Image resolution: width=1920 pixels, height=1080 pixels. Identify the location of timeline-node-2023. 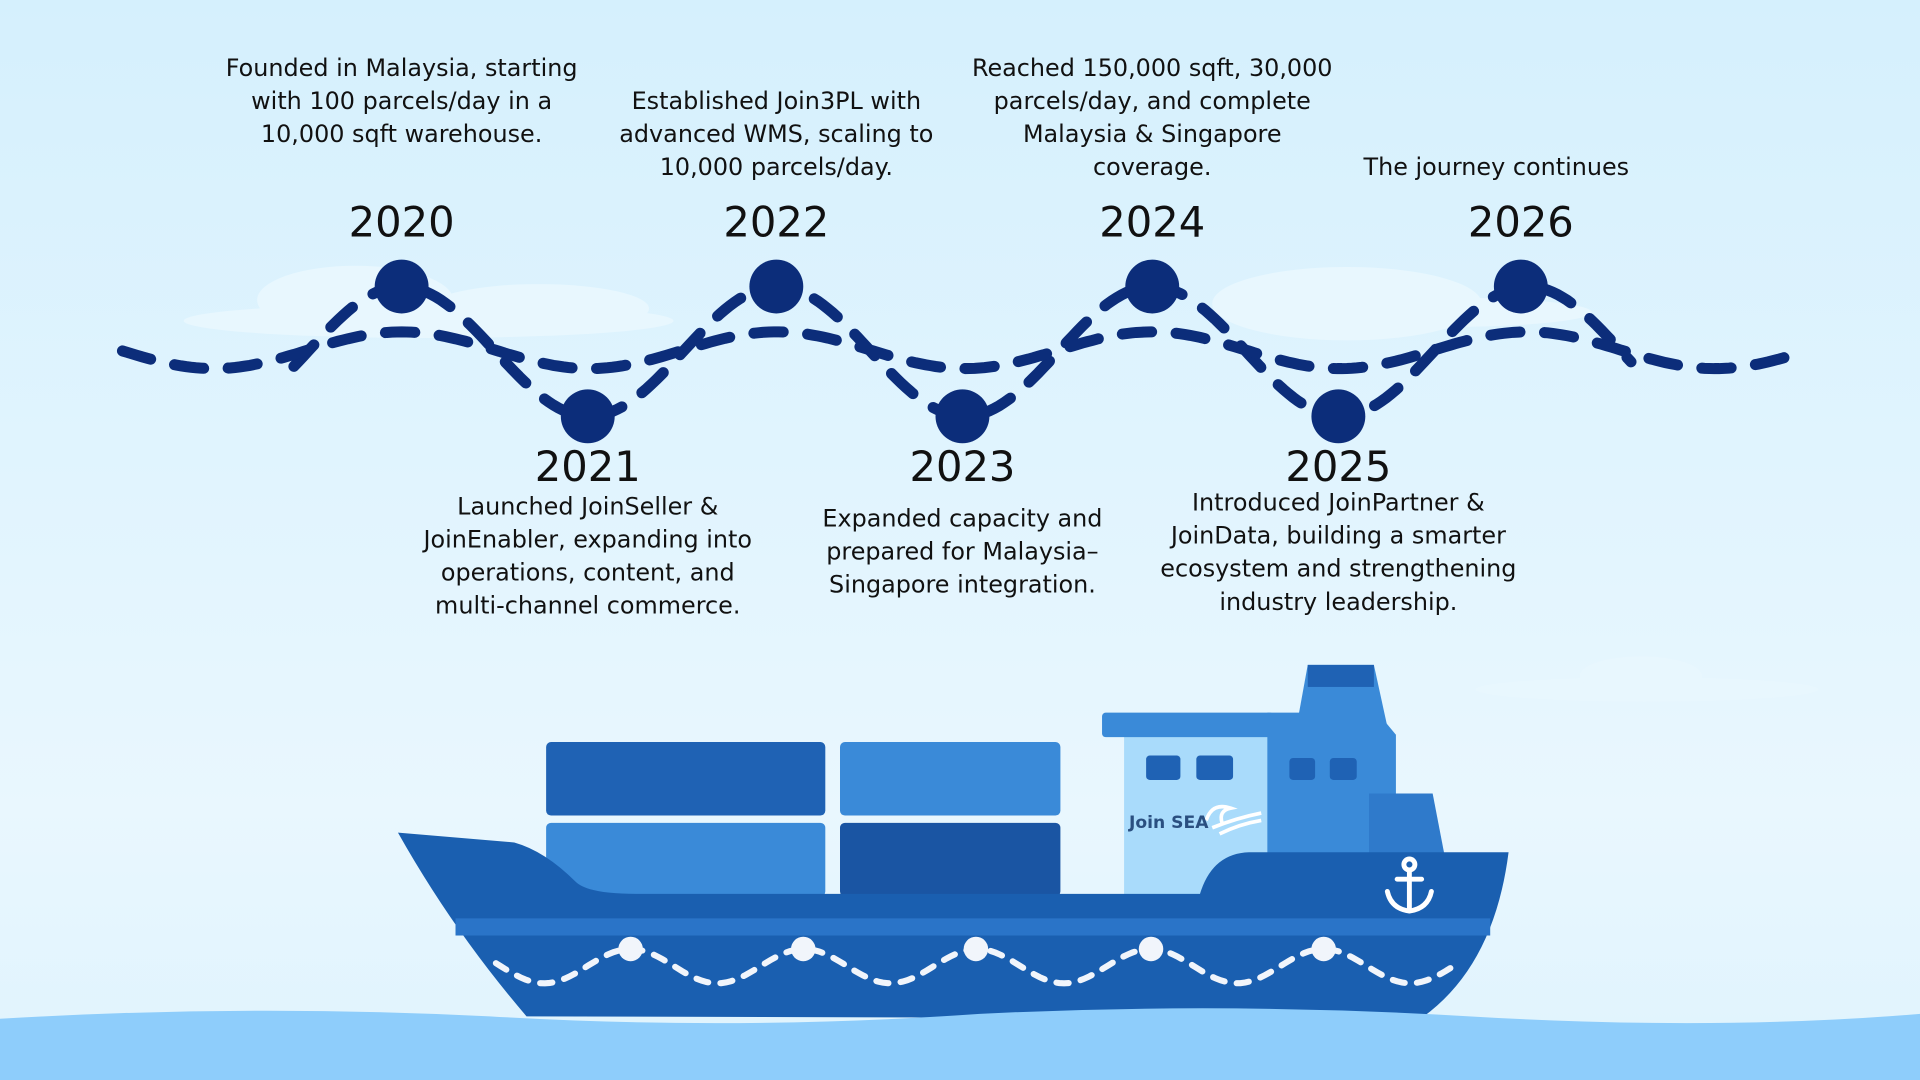
(962, 416).